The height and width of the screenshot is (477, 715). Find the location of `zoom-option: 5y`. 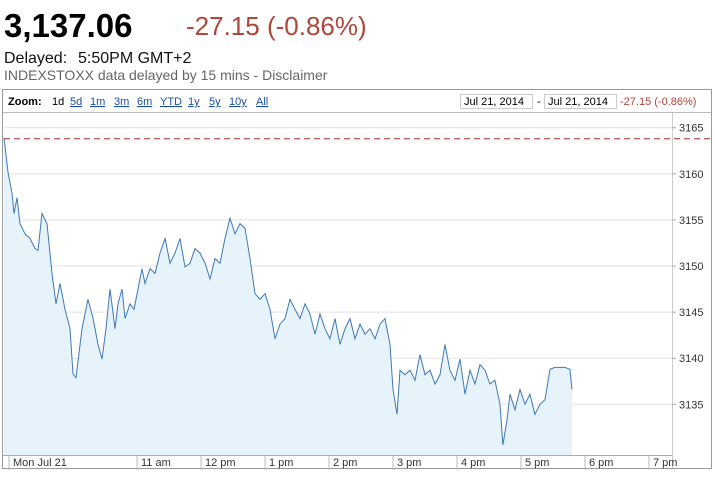

zoom-option: 5y is located at coordinates (215, 102).